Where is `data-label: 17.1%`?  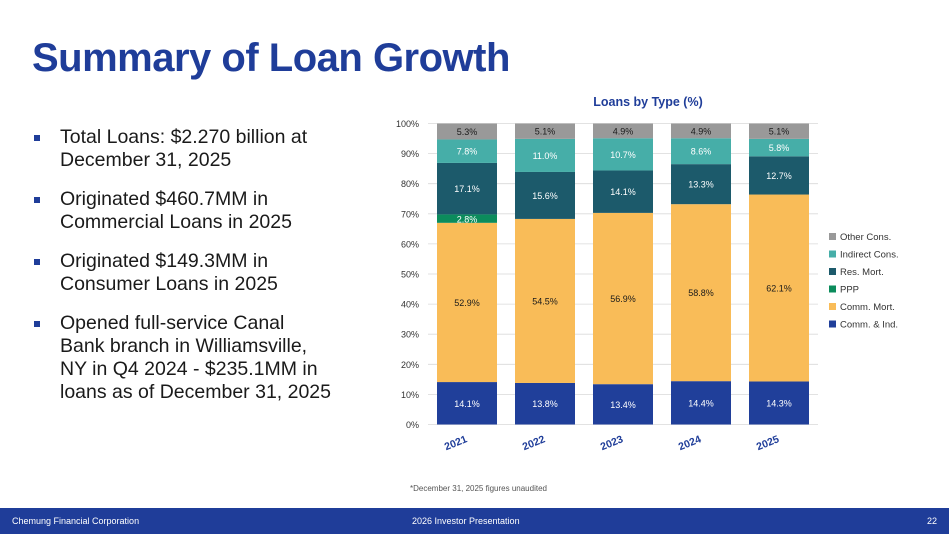
data-label: 17.1% is located at coordinates (467, 189).